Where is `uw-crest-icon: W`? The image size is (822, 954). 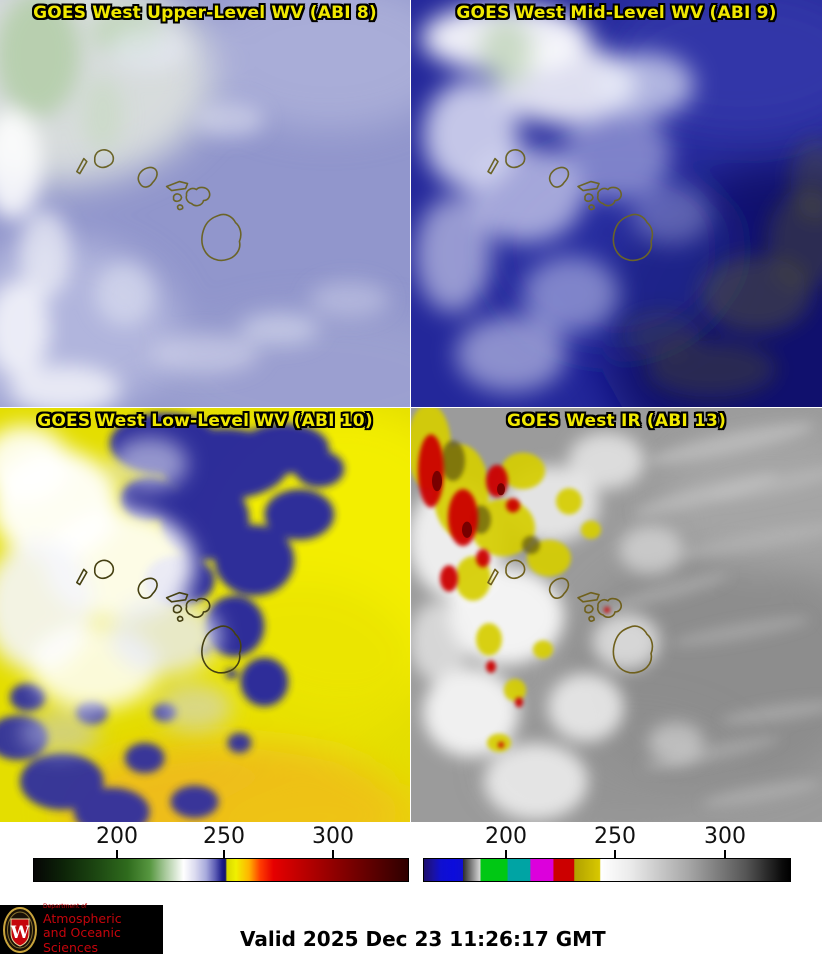 uw-crest-icon: W is located at coordinates (20, 929).